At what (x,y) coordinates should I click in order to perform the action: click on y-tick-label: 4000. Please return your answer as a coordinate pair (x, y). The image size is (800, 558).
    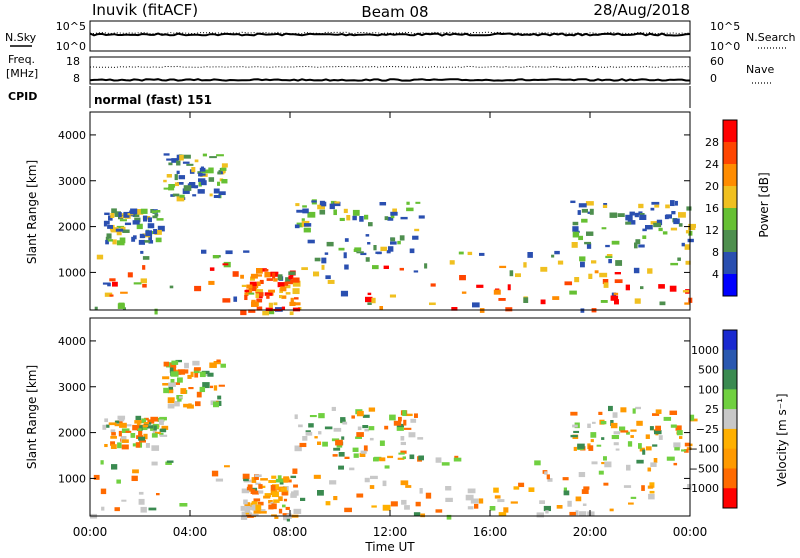
    Looking at the image, I should click on (72, 341).